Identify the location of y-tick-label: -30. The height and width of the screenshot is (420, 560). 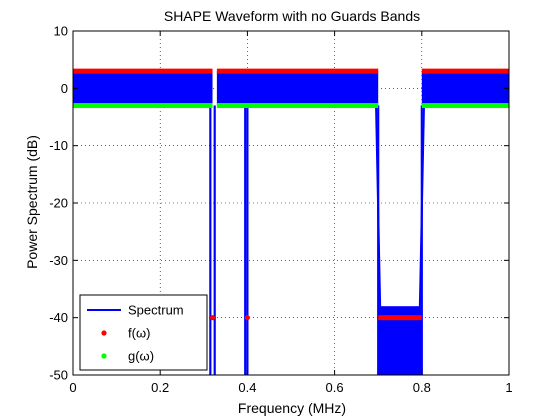
(58, 260).